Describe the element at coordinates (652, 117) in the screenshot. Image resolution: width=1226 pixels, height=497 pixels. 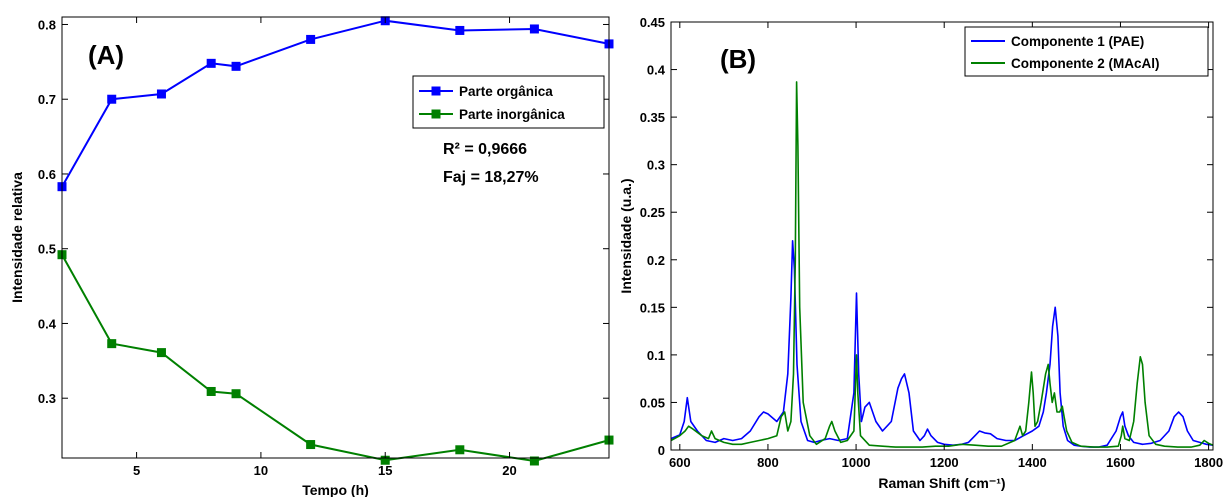
I see `y-tick-label: 0.35` at that location.